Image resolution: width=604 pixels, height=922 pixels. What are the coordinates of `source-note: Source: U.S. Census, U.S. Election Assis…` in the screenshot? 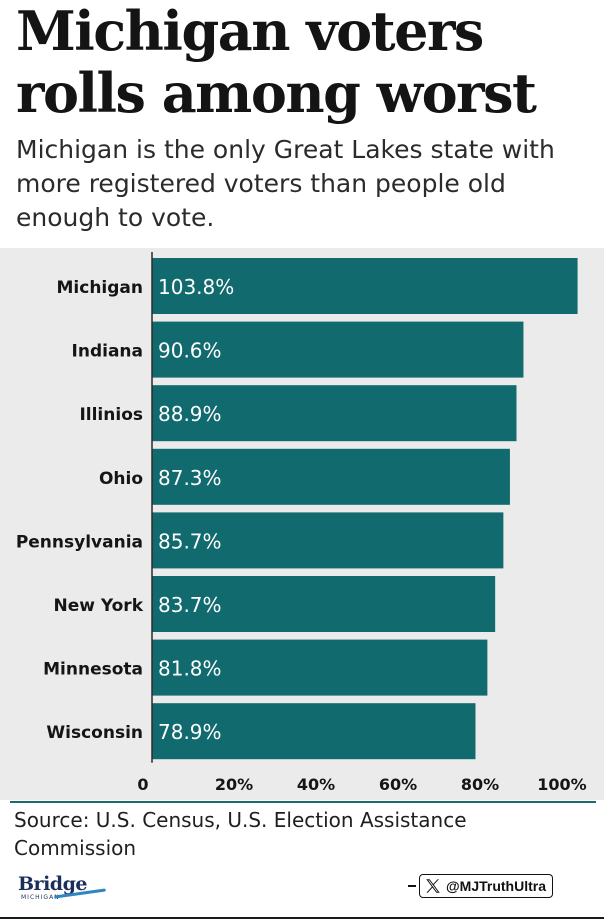 It's located at (240, 834).